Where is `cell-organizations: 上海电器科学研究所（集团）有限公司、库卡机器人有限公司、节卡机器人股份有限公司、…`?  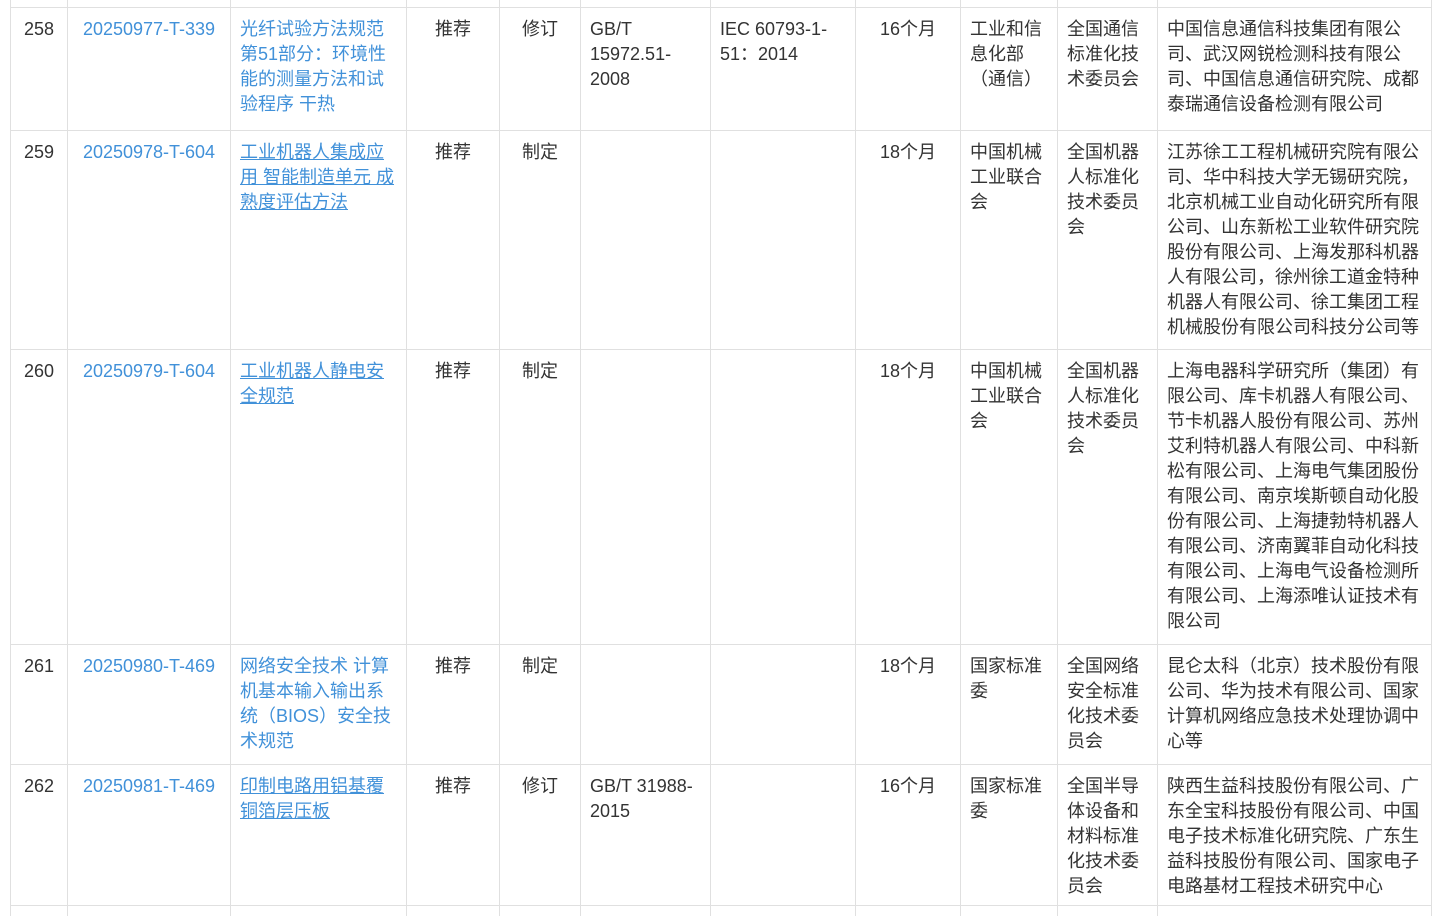
cell-organizations: 上海电器科学研究所（集团）有限公司、库卡机器人有限公司、节卡机器人股份有限公司、… is located at coordinates (1294, 496).